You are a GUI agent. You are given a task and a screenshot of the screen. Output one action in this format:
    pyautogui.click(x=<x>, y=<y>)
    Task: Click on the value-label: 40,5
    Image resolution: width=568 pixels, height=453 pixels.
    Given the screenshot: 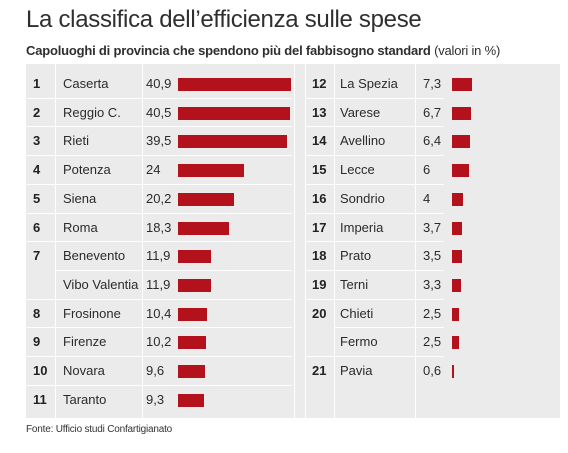 What is the action you would take?
    pyautogui.click(x=159, y=112)
    